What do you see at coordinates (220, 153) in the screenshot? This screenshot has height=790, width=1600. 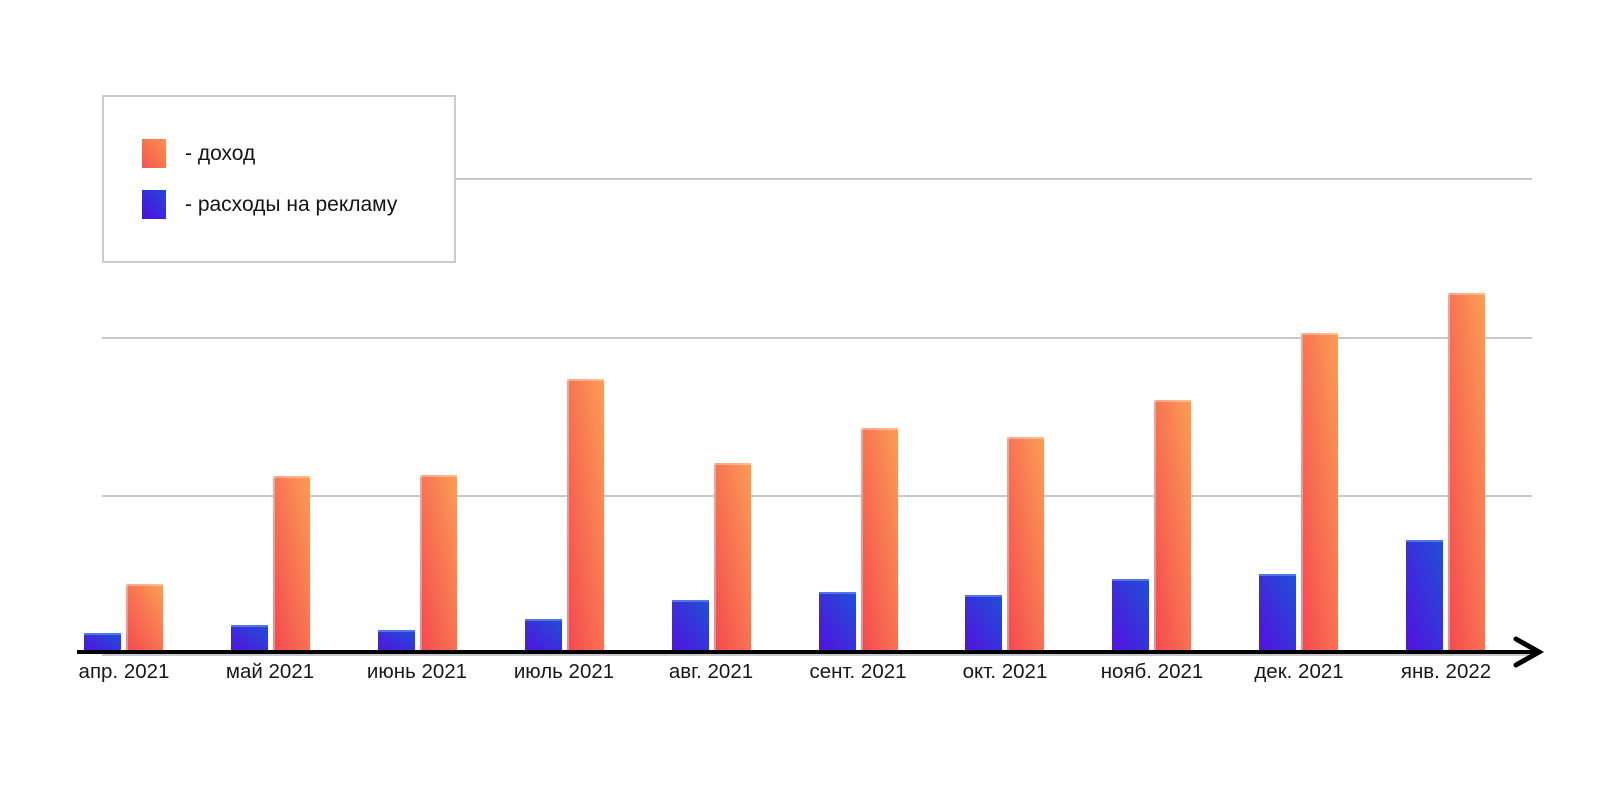 I see `legend-label-income: - доход` at bounding box center [220, 153].